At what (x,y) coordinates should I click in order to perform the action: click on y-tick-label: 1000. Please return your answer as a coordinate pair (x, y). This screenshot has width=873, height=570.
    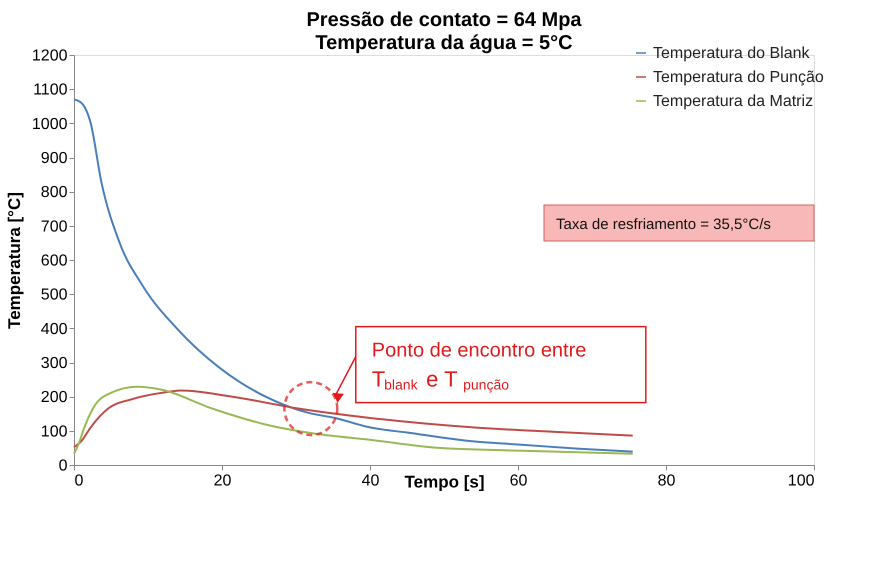
    Looking at the image, I should click on (50, 124).